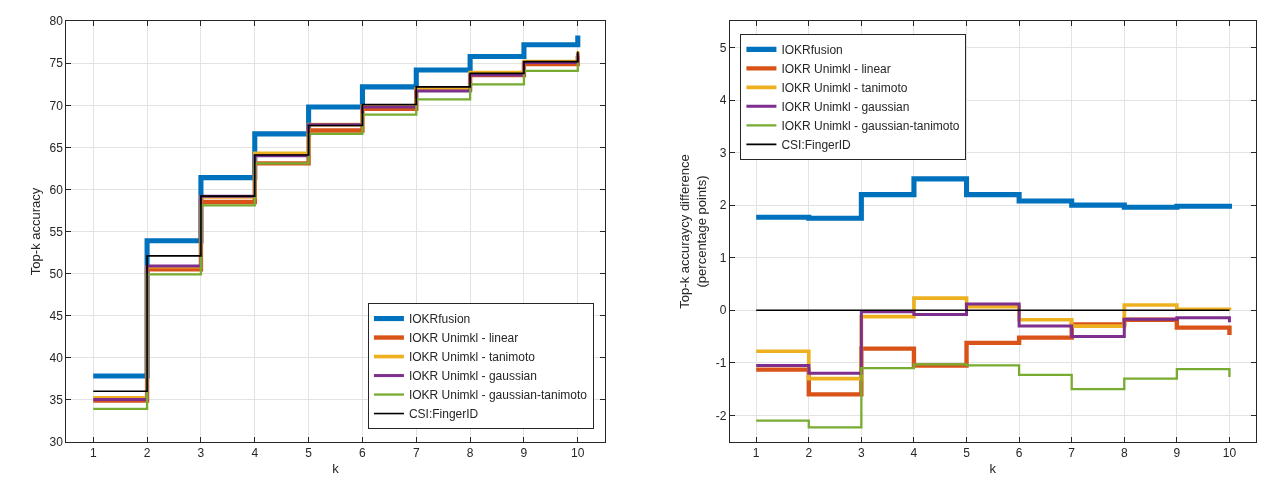  What do you see at coordinates (723, 47) in the screenshot?
I see `y-tick-label: 5` at bounding box center [723, 47].